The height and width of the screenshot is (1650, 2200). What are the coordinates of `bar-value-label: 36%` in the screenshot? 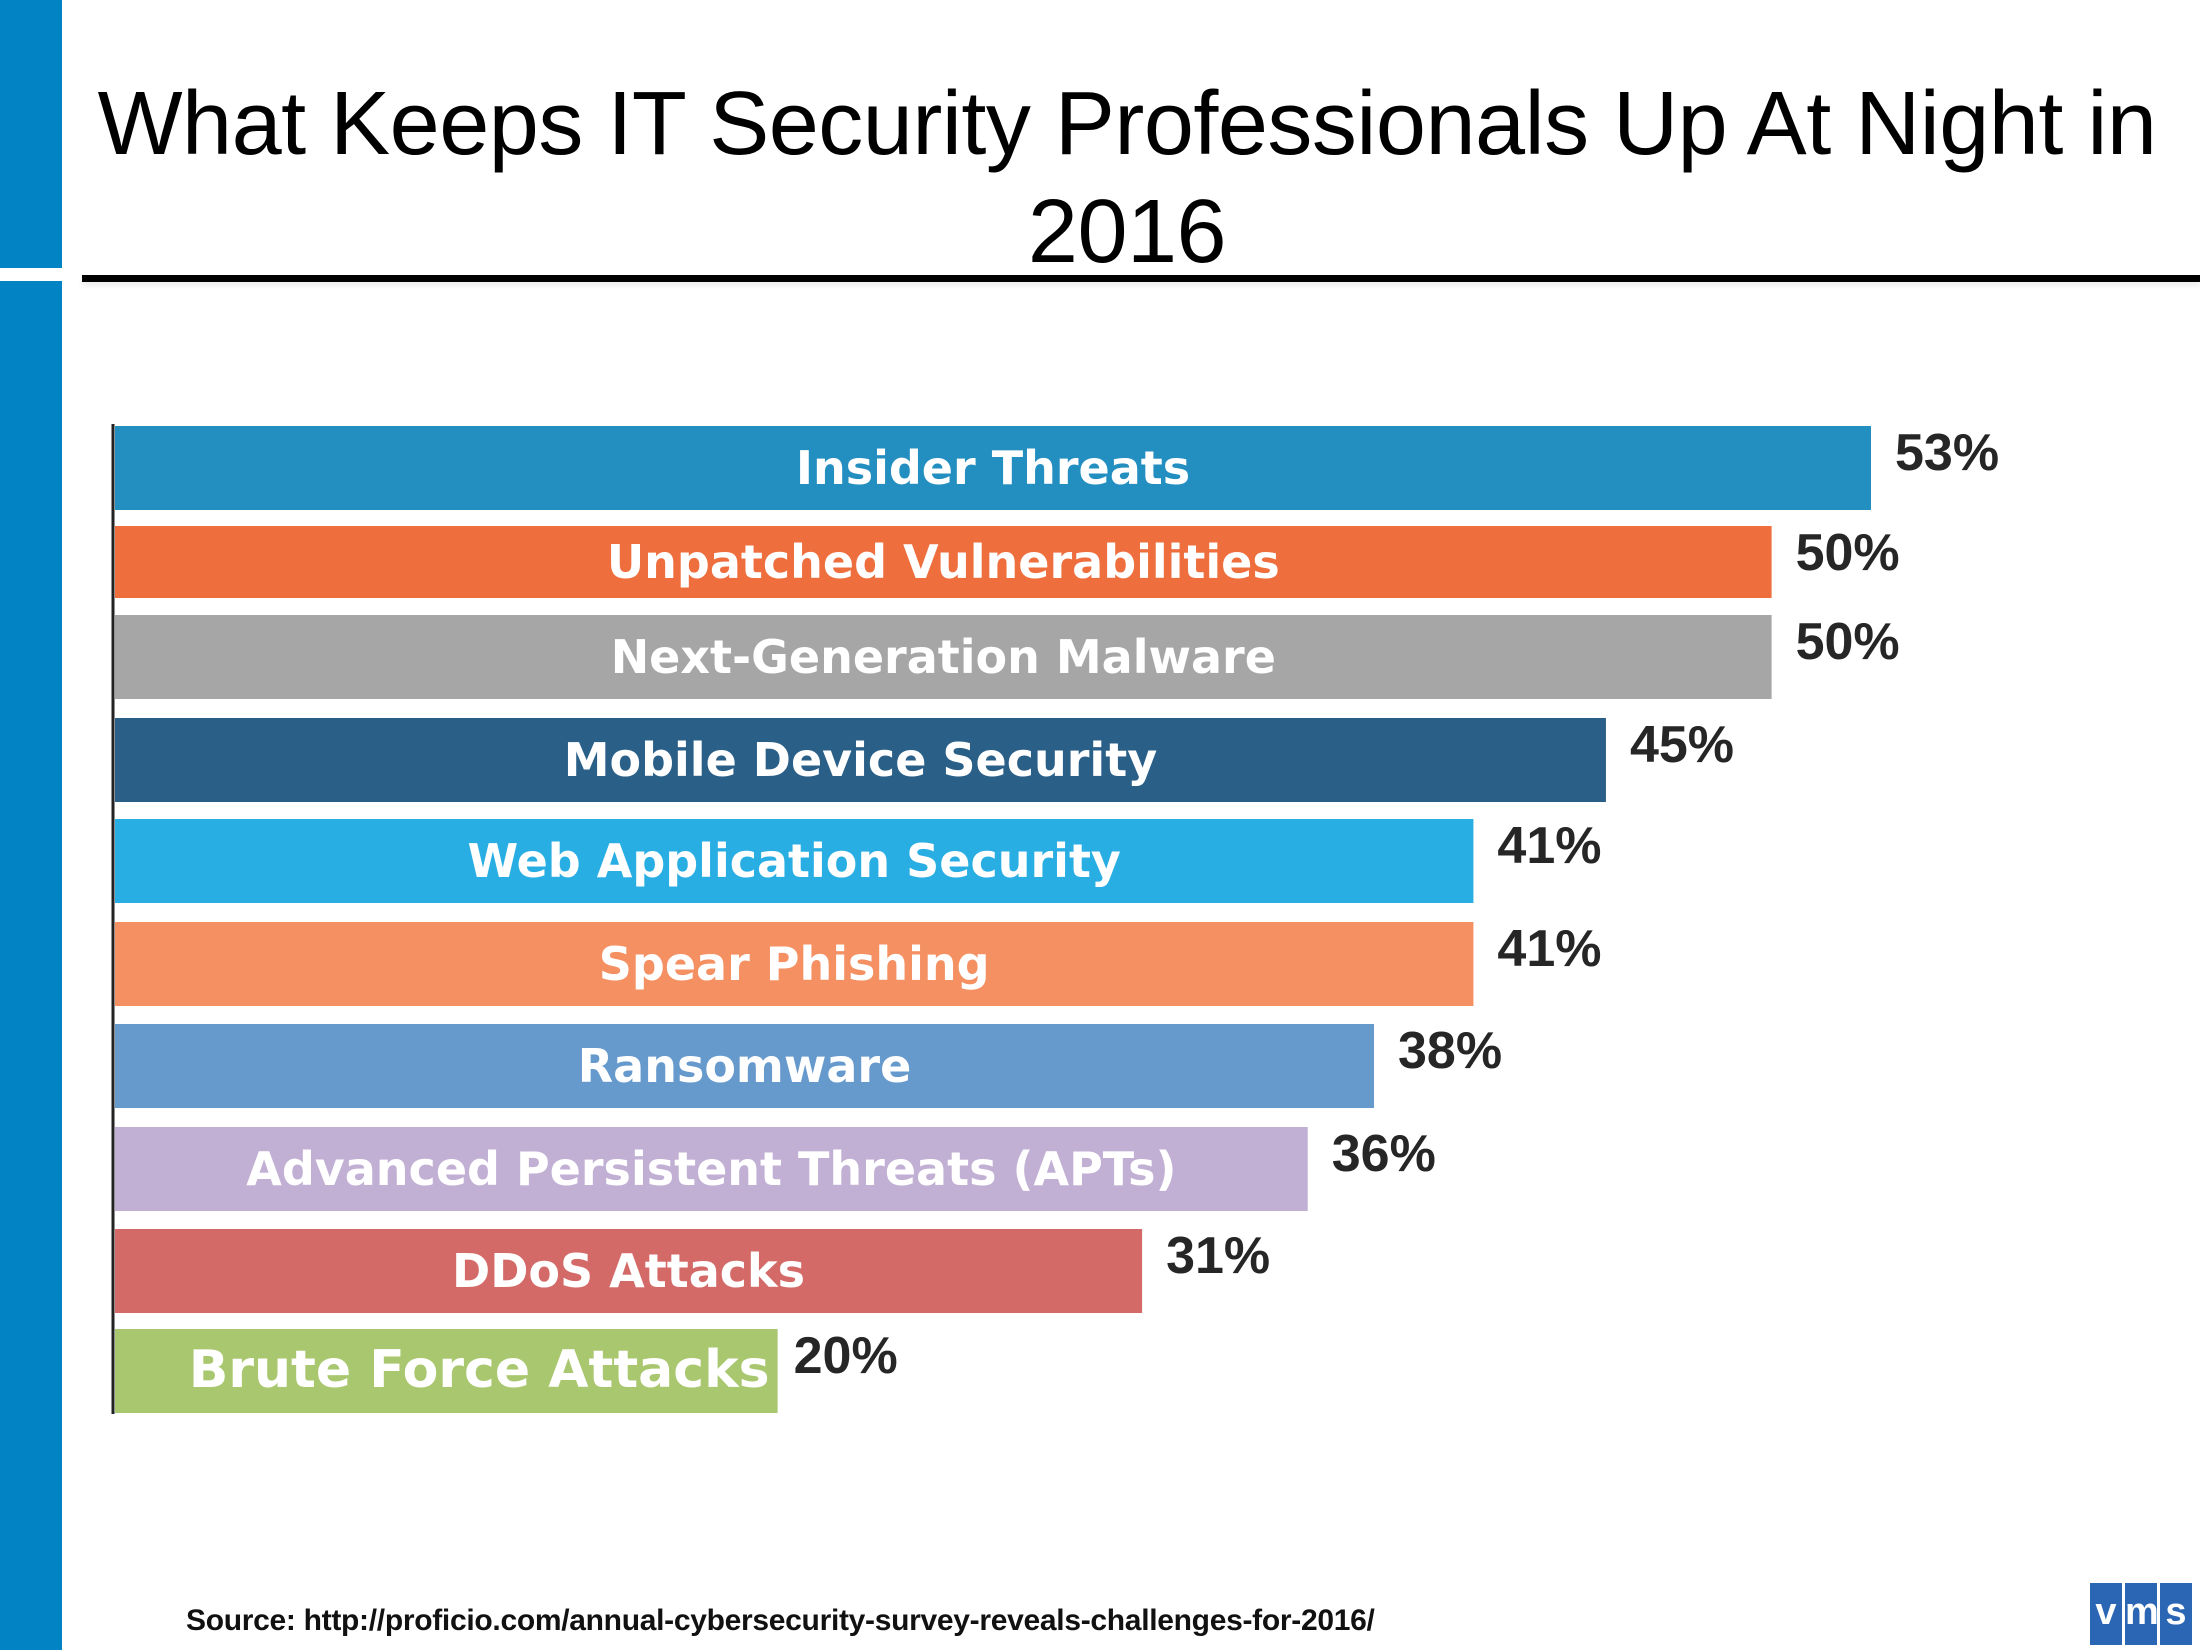 It's located at (1384, 1154).